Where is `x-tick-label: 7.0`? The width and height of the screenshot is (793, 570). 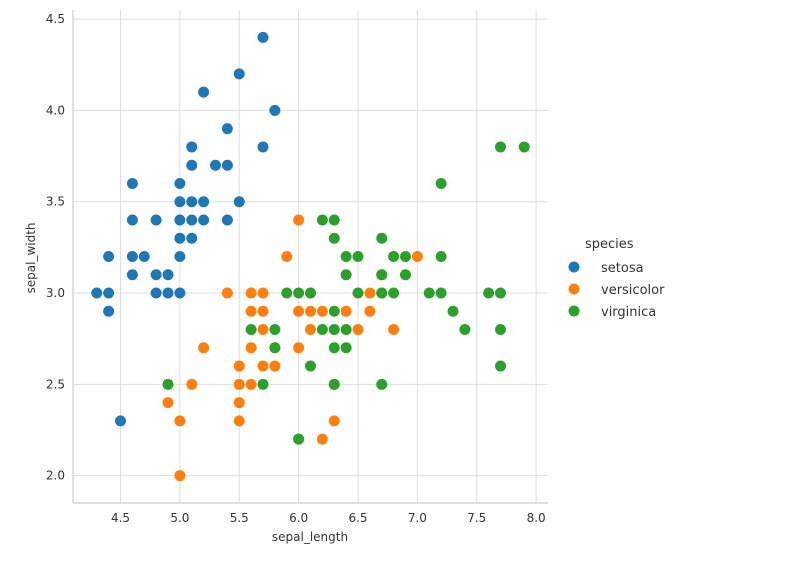
x-tick-label: 7.0 is located at coordinates (417, 518).